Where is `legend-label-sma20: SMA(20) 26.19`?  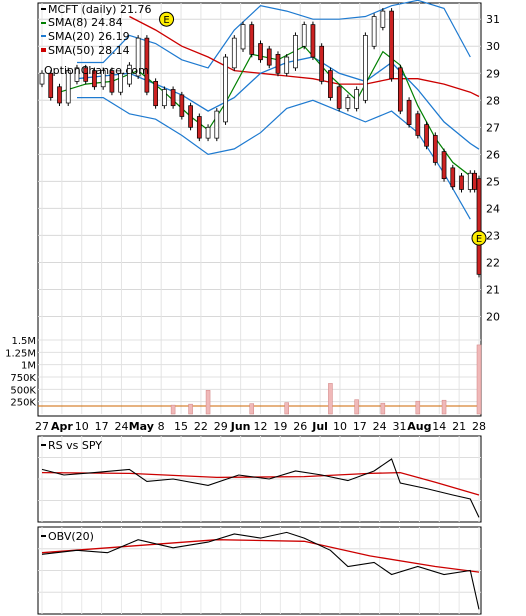
legend-label-sma20: SMA(20) 26.19 is located at coordinates (89, 36).